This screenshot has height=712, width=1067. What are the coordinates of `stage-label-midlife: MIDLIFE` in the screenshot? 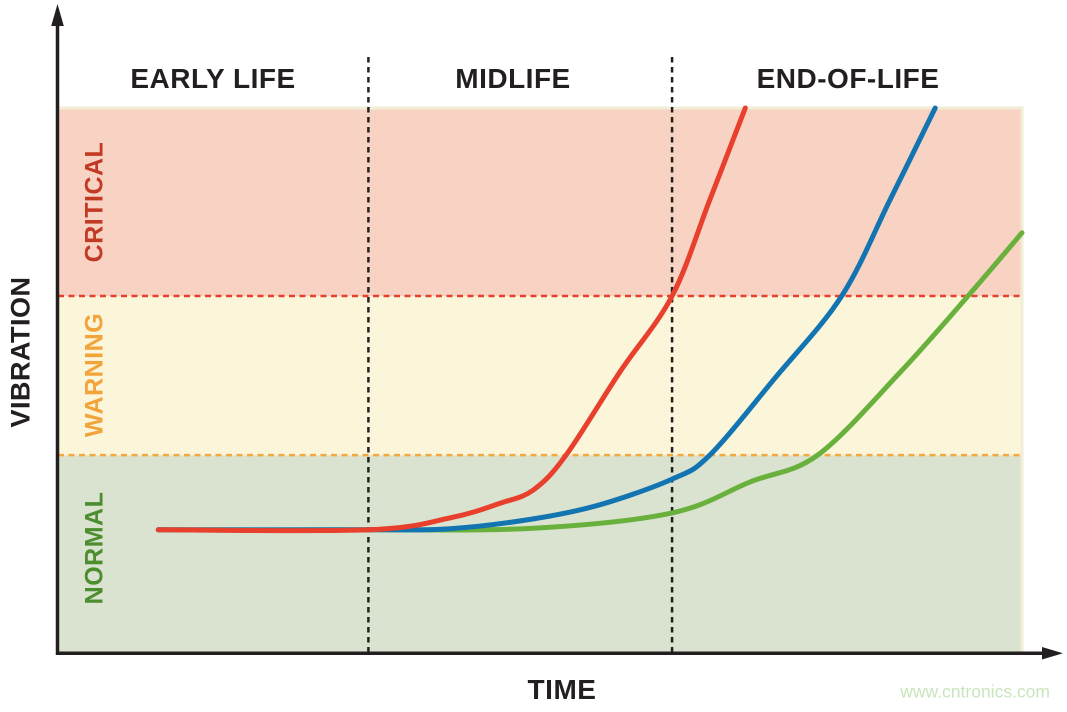 It's located at (513, 78).